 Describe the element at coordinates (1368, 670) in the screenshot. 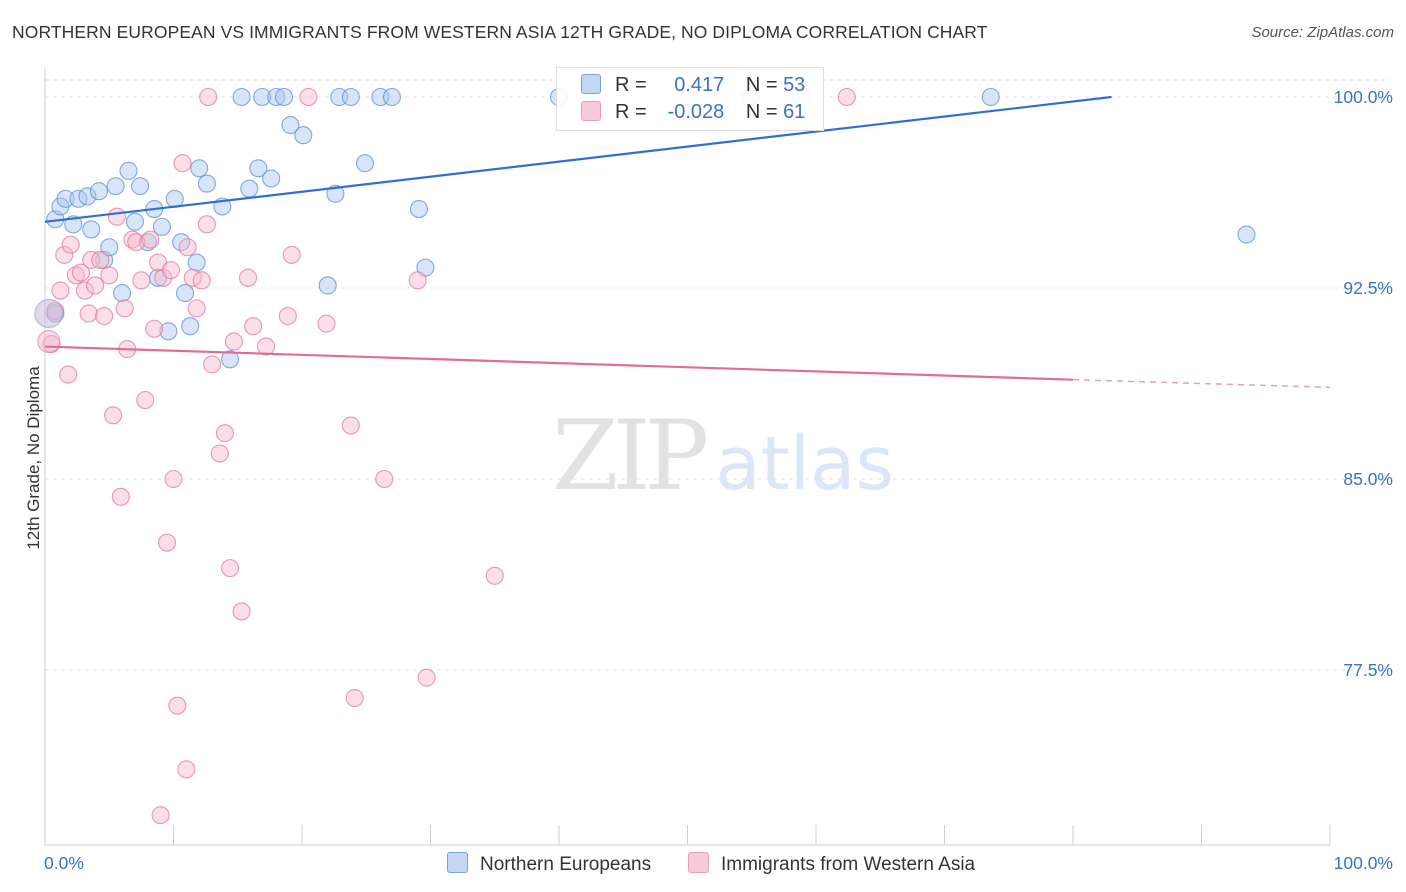

I see `y-tick-label: 77.5%` at that location.